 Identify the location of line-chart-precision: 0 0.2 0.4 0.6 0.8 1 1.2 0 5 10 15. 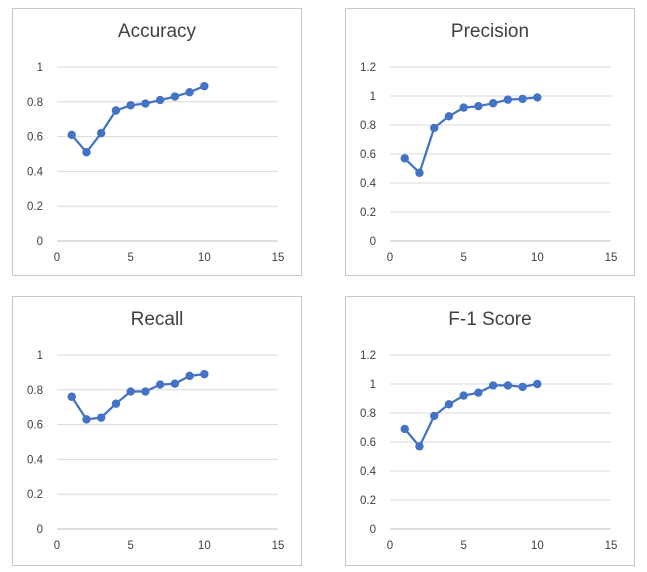
(489, 163).